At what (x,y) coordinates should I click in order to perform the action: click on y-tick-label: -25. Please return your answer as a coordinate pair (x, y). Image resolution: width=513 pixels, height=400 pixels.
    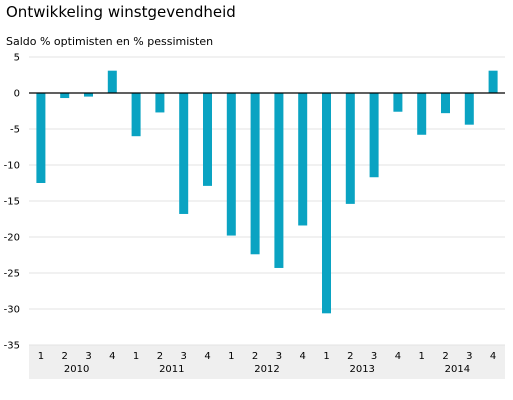
    Looking at the image, I should click on (12, 274).